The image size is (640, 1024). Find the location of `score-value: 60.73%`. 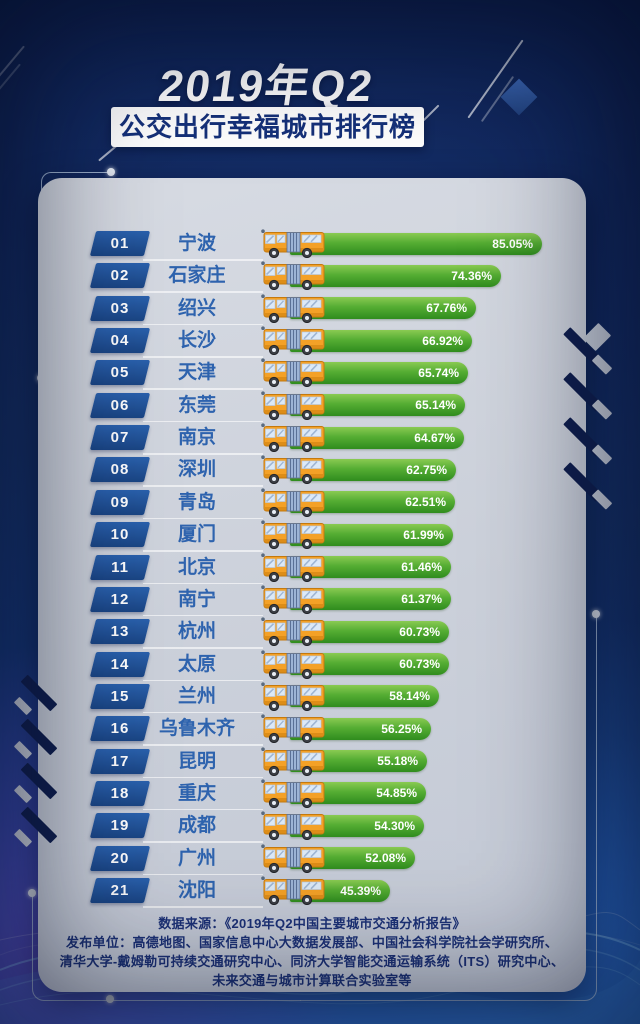

score-value: 60.73% is located at coordinates (419, 631).